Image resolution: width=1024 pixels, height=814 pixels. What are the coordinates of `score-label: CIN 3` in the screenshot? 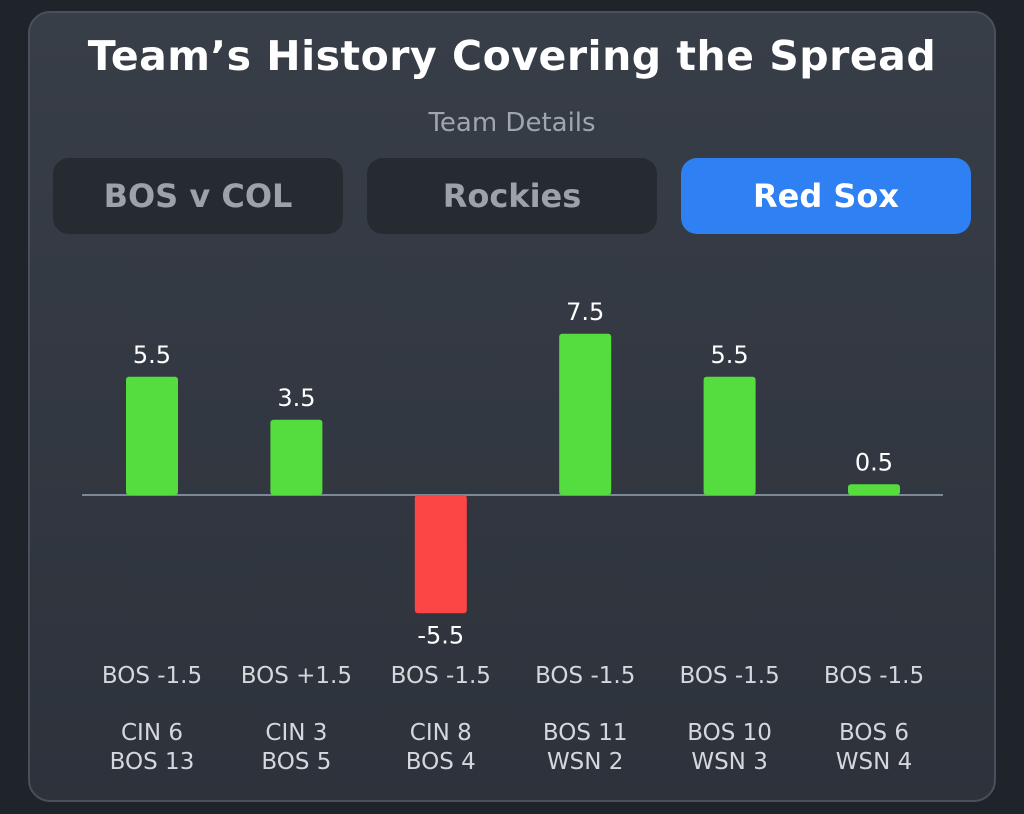 It's located at (296, 733).